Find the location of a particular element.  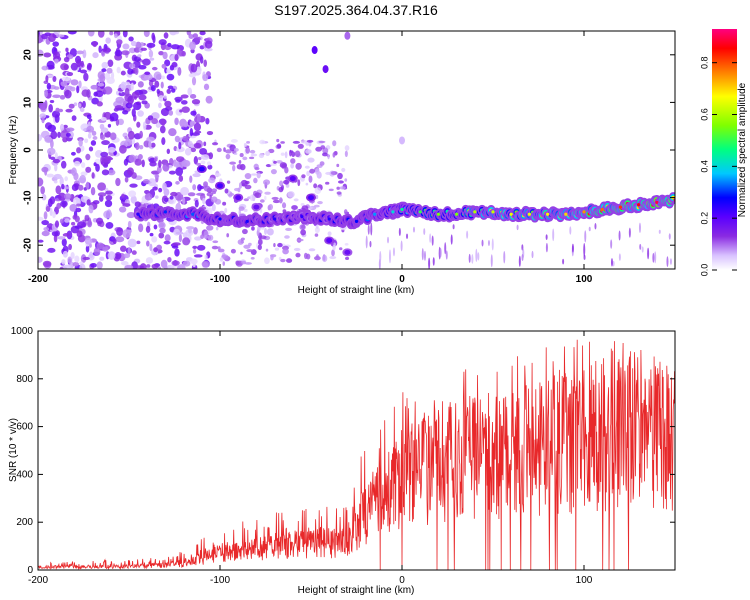

y-tick-label: 200 is located at coordinates (24, 522).